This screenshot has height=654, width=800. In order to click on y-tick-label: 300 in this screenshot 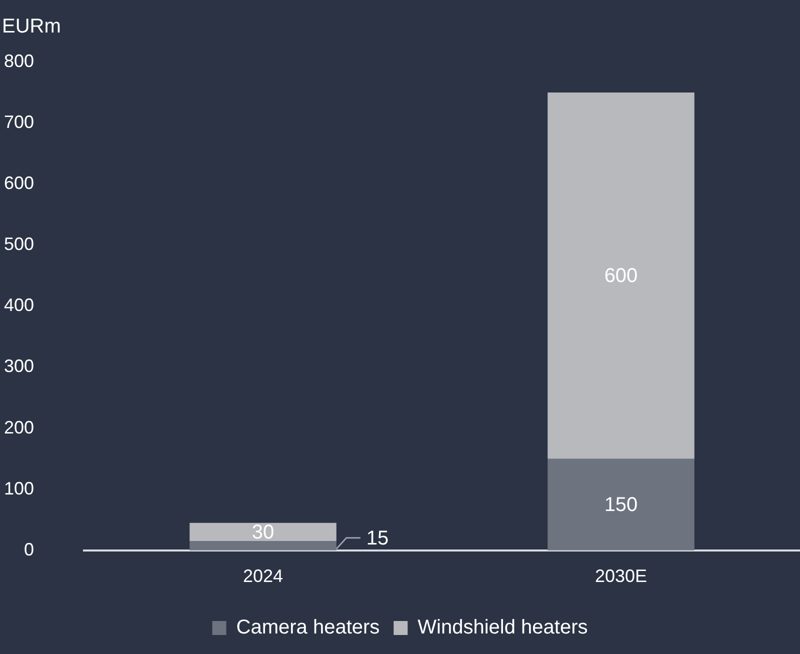, I will do `click(19, 366)`.